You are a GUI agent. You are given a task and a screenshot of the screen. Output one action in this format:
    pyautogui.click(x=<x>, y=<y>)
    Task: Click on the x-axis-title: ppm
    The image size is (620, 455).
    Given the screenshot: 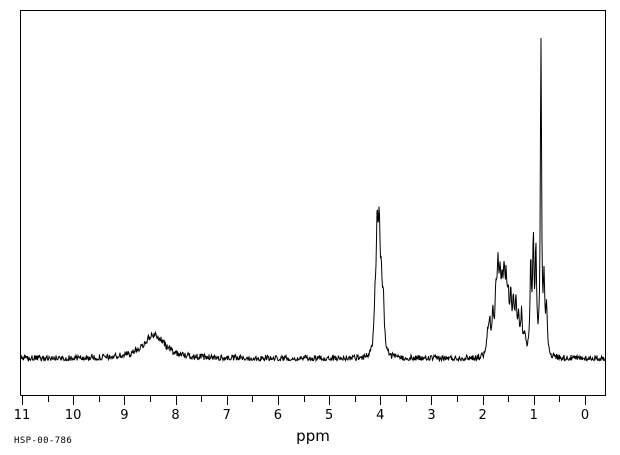 What is the action you would take?
    pyautogui.click(x=313, y=436)
    